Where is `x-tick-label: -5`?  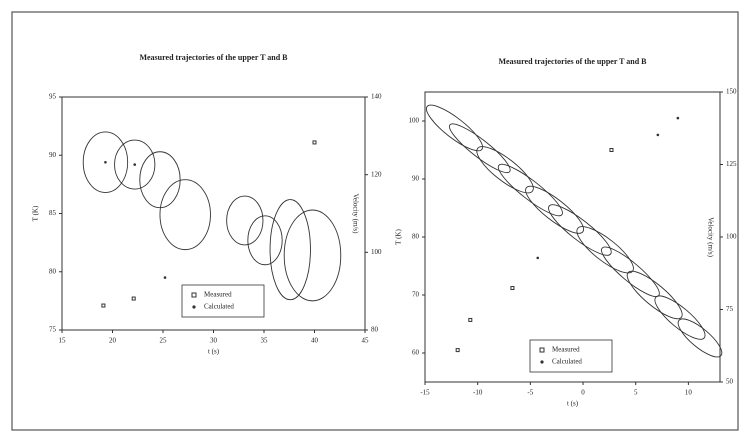 x-tick-label: -5 is located at coordinates (530, 393).